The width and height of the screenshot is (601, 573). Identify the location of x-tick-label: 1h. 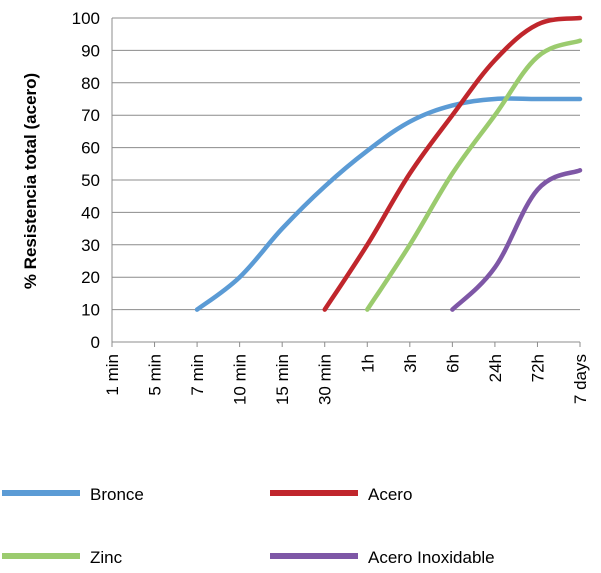
(367, 363).